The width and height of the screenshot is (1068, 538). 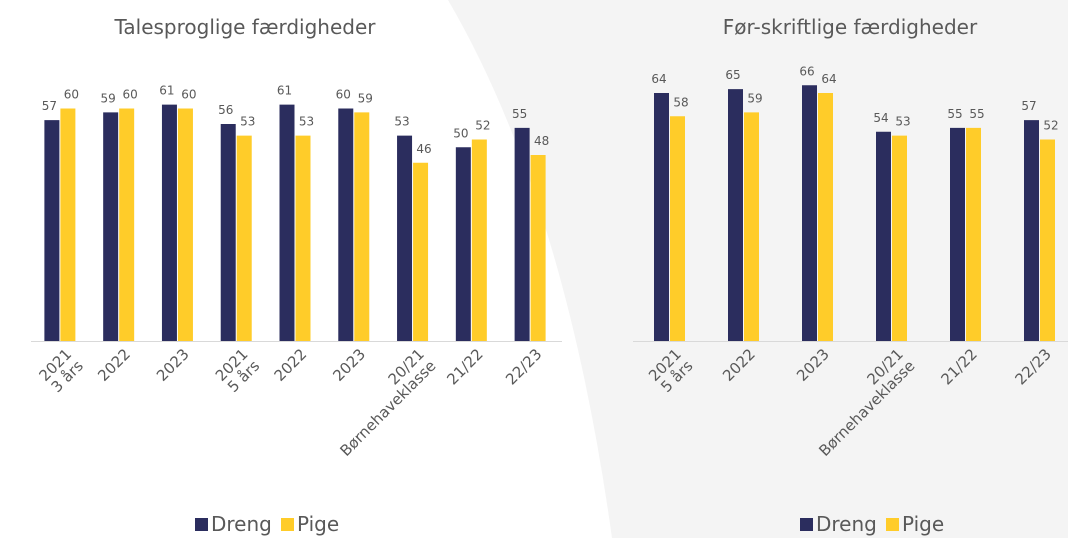 I want to click on x-tick-label: 22/23, so click(x=523, y=366).